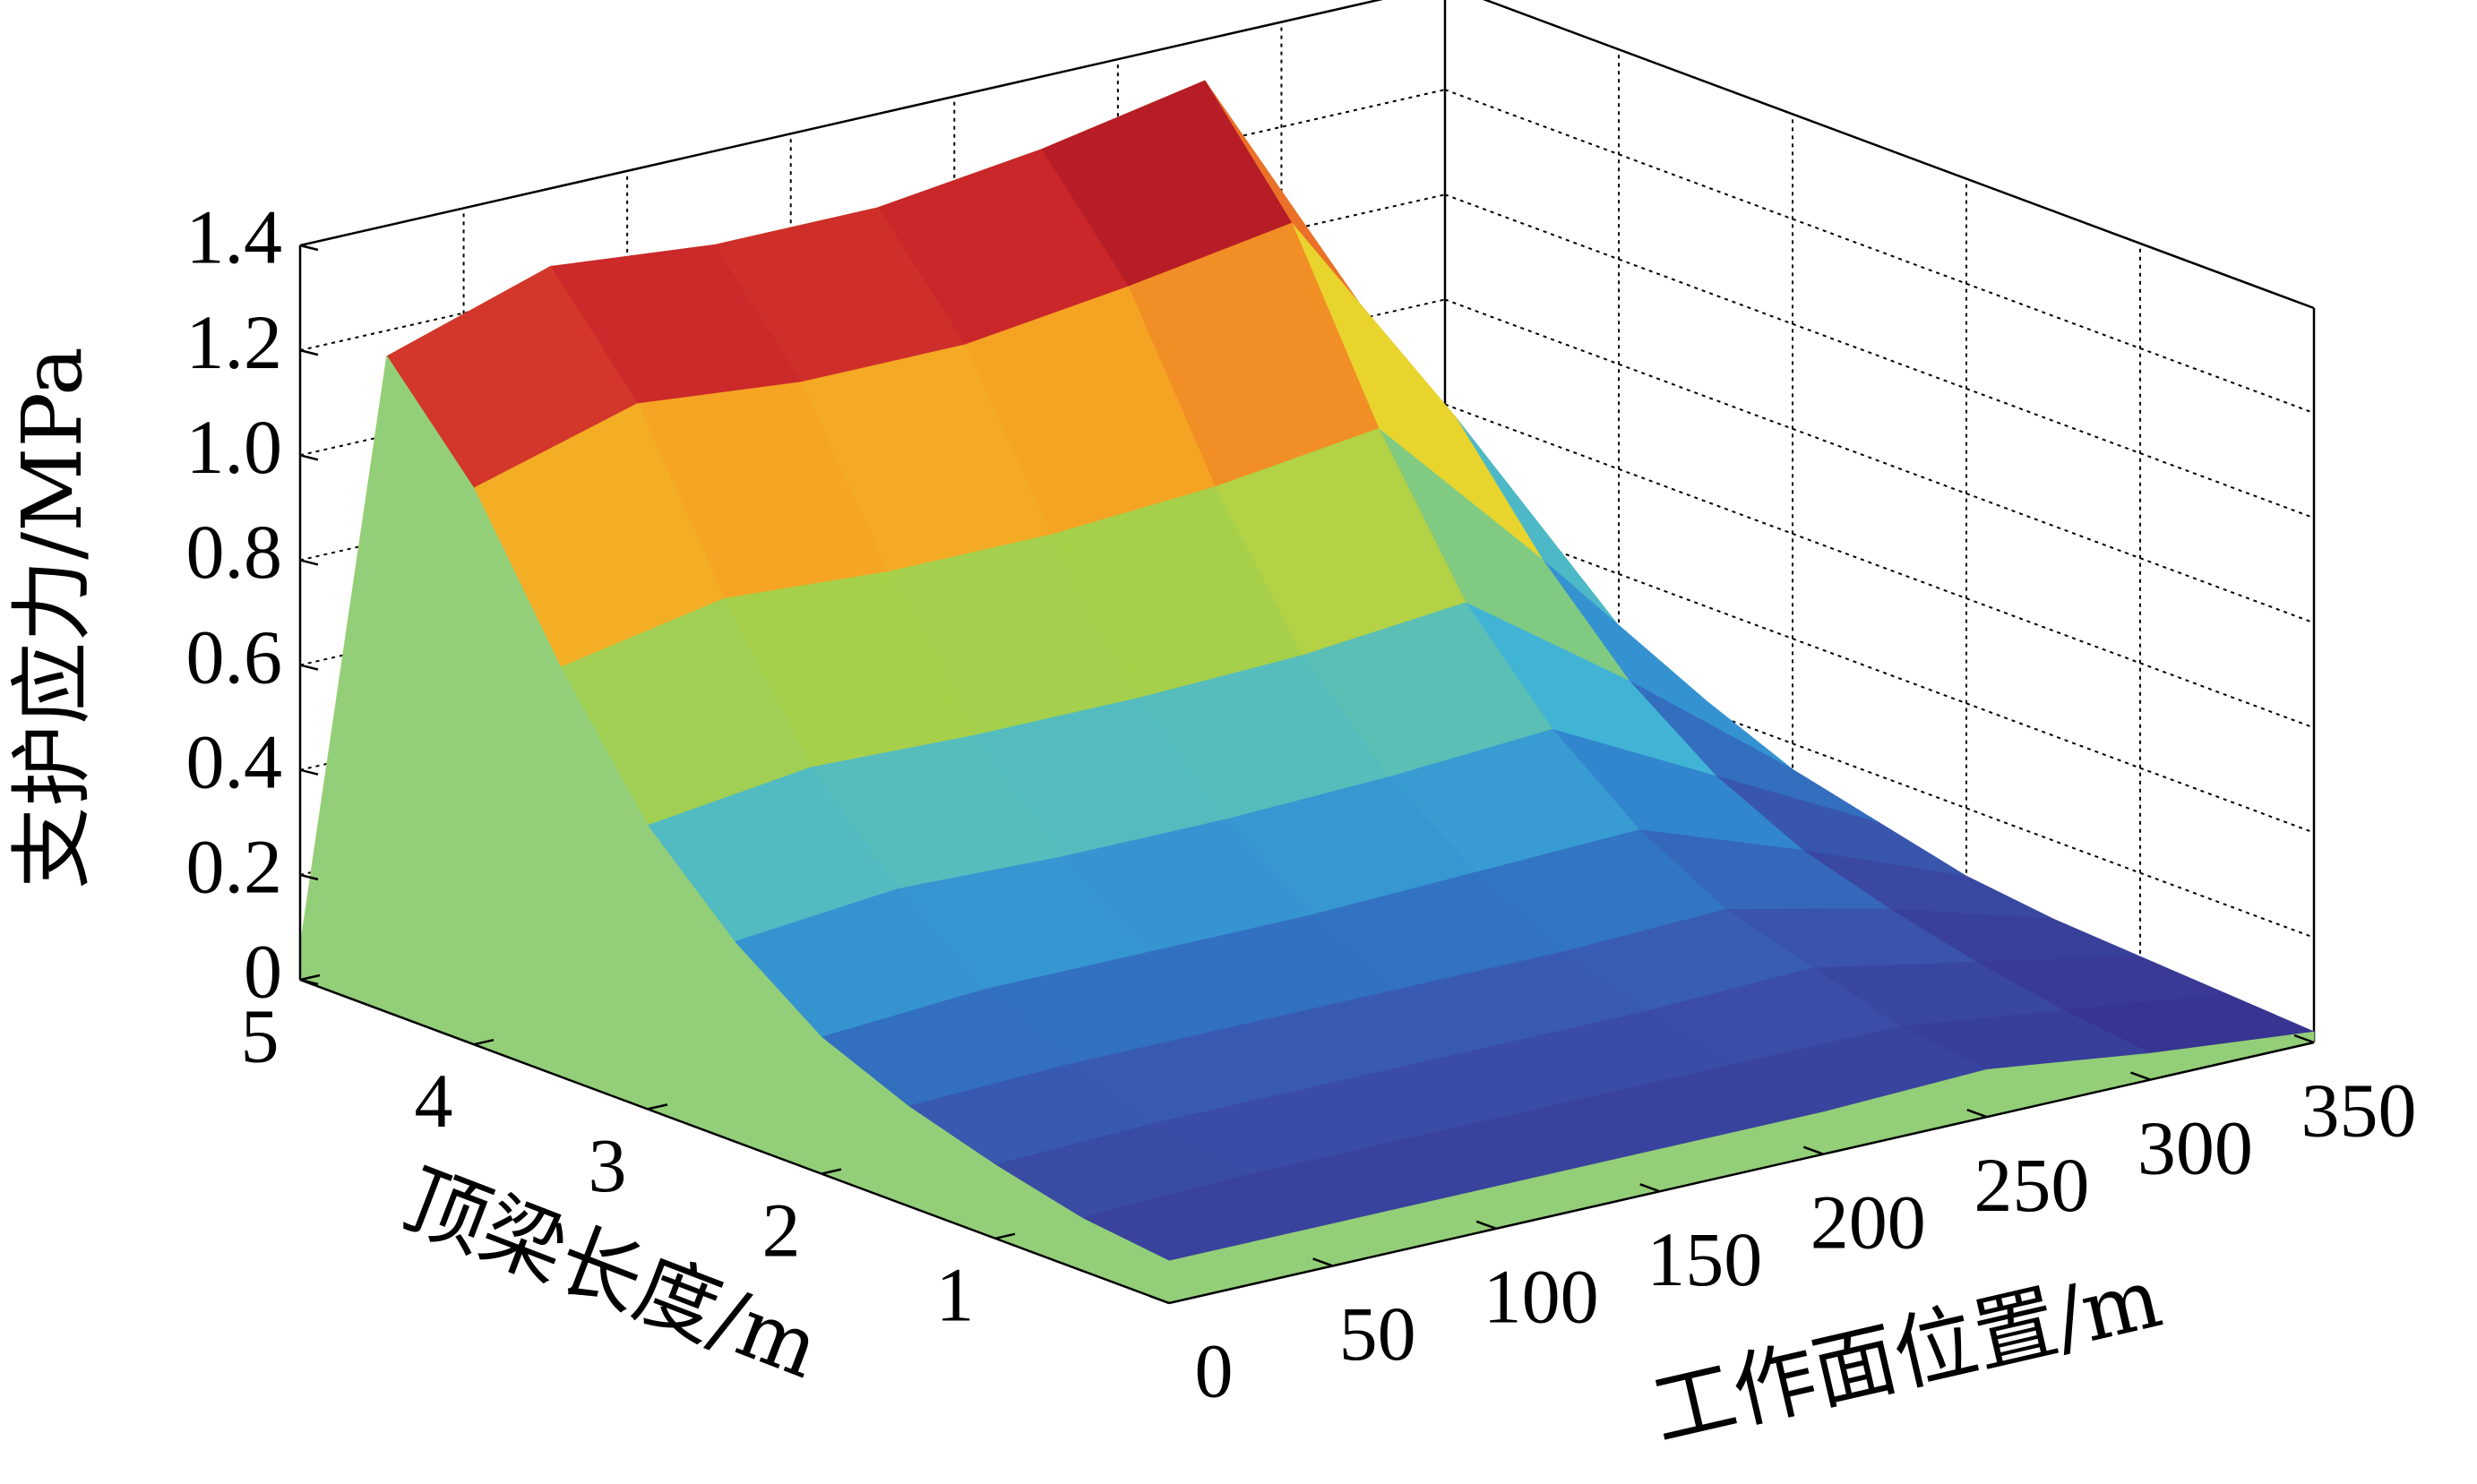 This screenshot has height=1484, width=2477. What do you see at coordinates (52, 618) in the screenshot?
I see `z-axis-label: 支护应力/MPa` at bounding box center [52, 618].